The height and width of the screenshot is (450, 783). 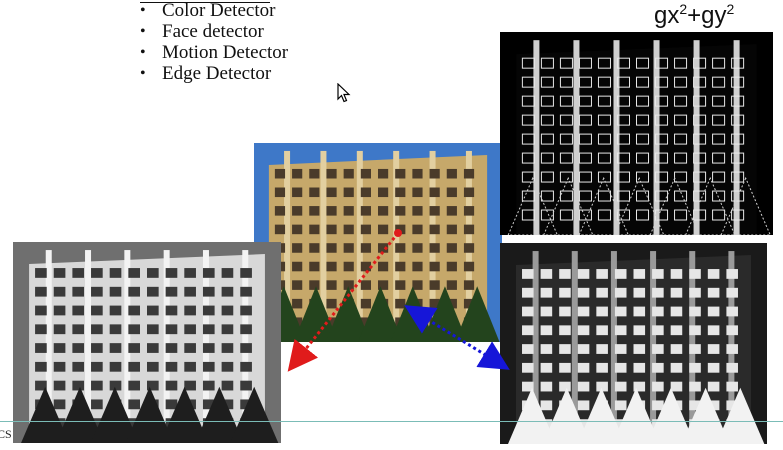 I want to click on formula-exp-2: 2, so click(x=730, y=9).